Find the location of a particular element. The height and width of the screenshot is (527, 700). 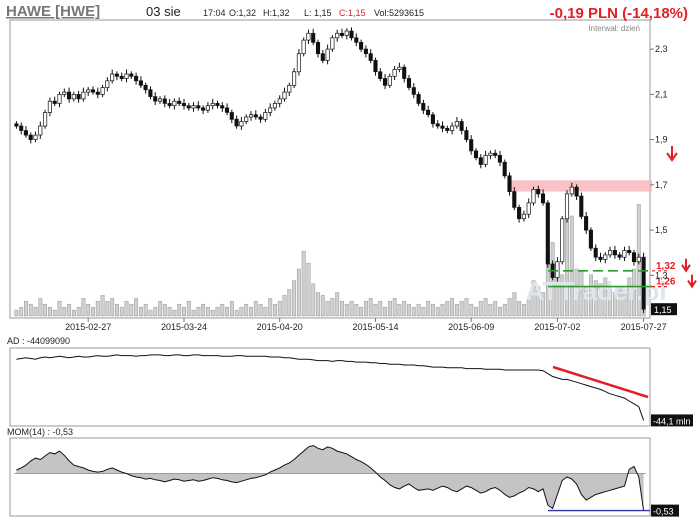

mom-area is located at coordinates (330, 478).